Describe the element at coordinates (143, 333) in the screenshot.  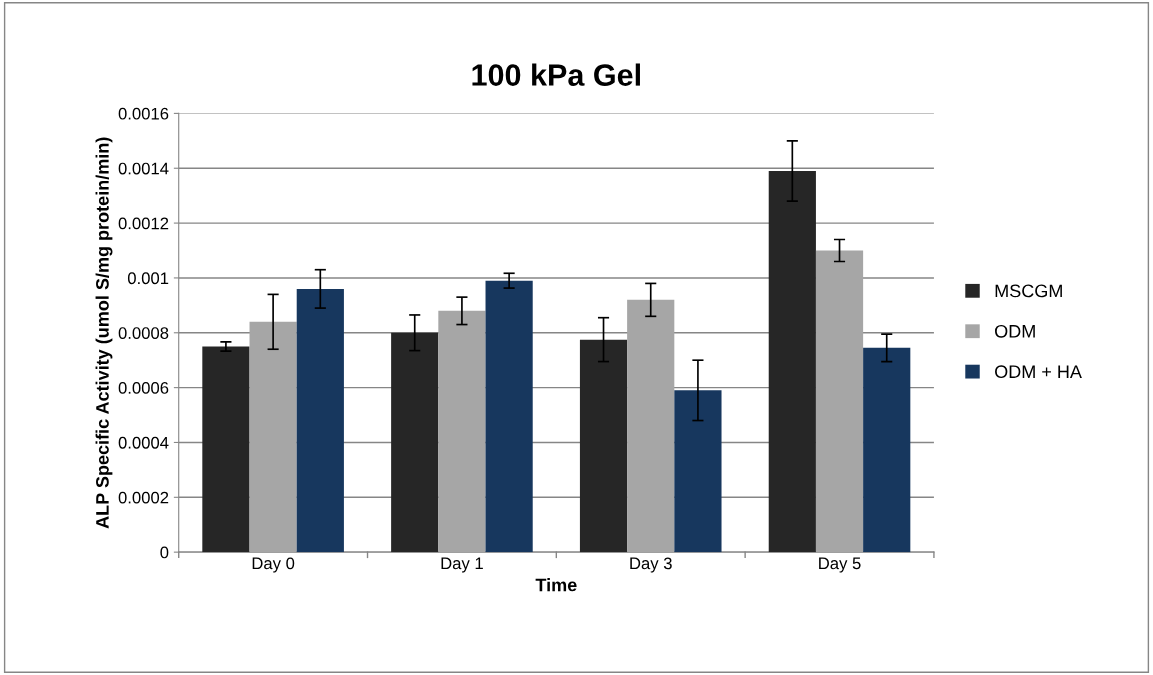
I see `y-tick-label: 0.0008` at that location.